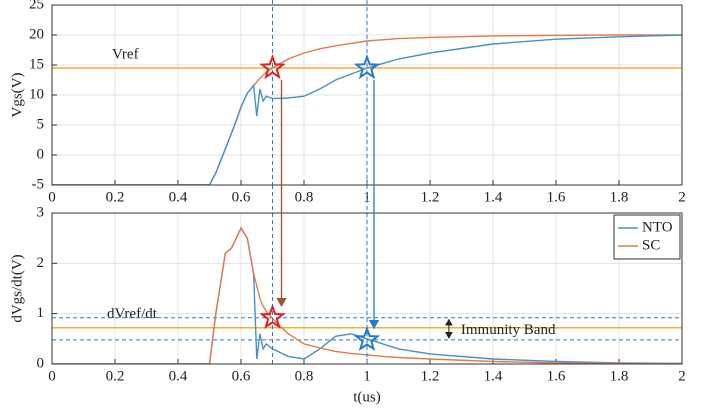 This screenshot has height=408, width=706. Describe the element at coordinates (36, 34) in the screenshot. I see `y-tick-label: 20` at that location.